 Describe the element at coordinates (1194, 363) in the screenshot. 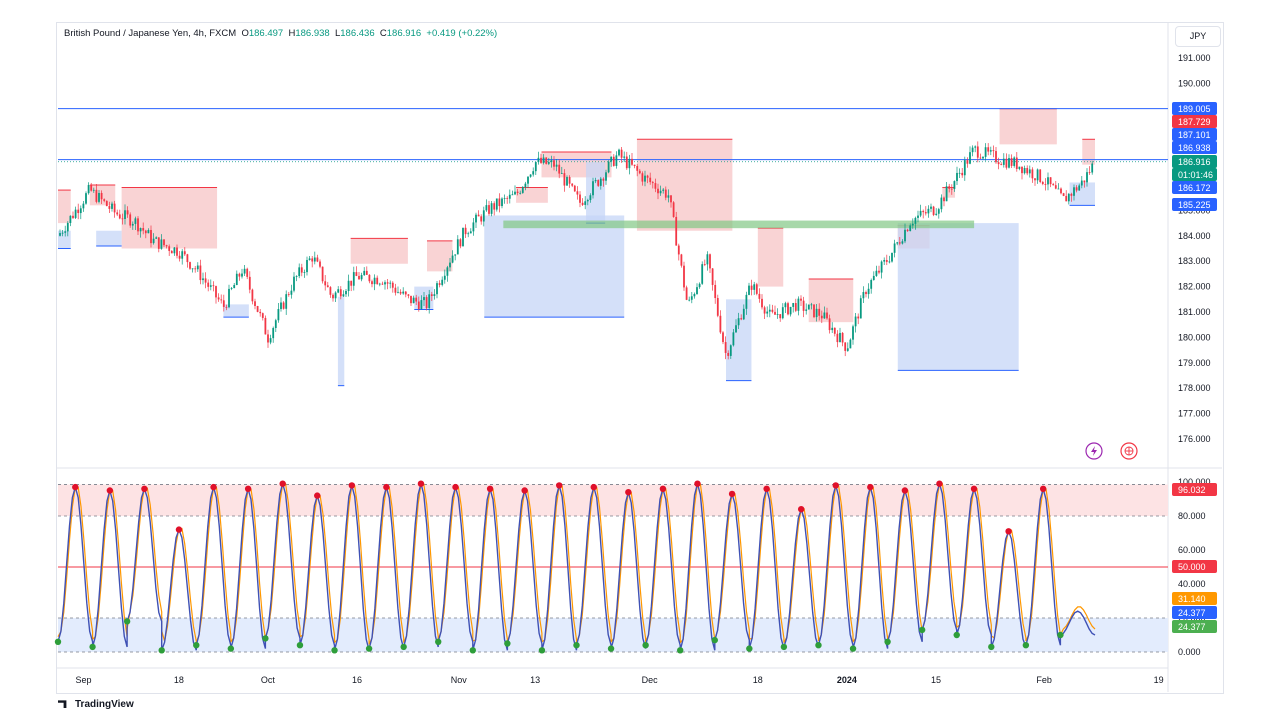

I see `price-tick-label: 179.000` at that location.